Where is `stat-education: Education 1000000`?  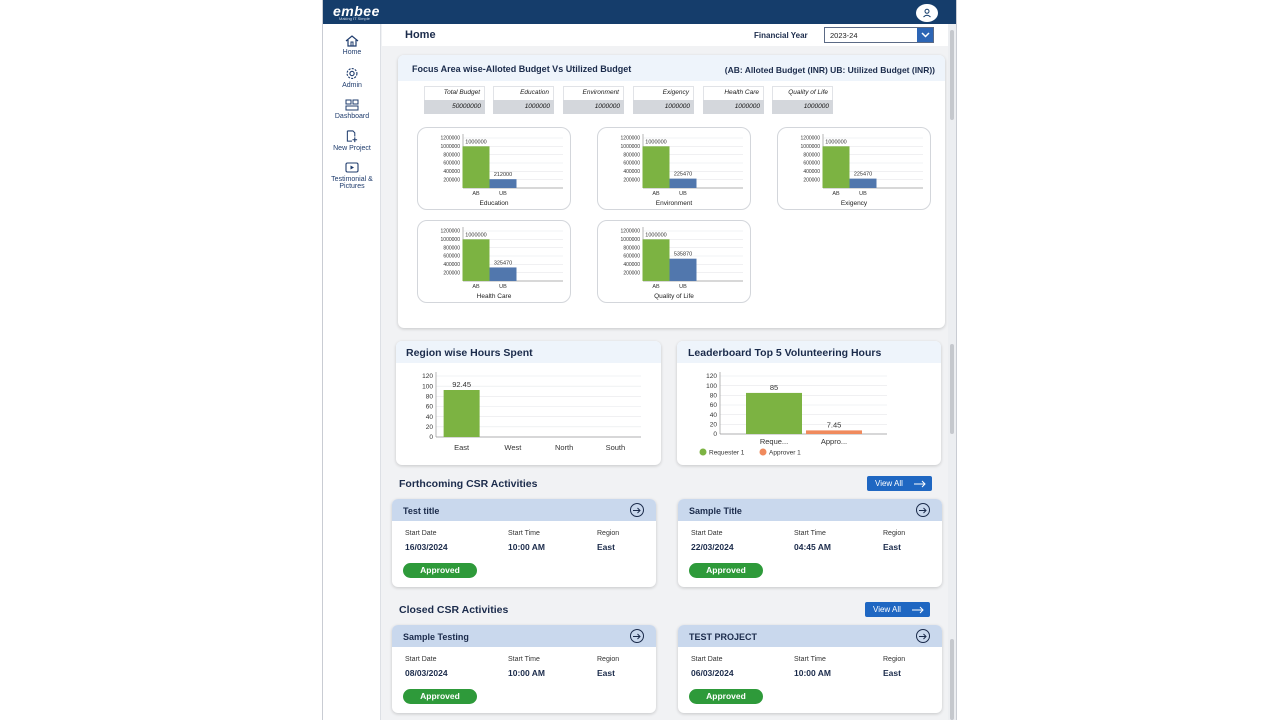
stat-education: Education 1000000 is located at coordinates (523, 100).